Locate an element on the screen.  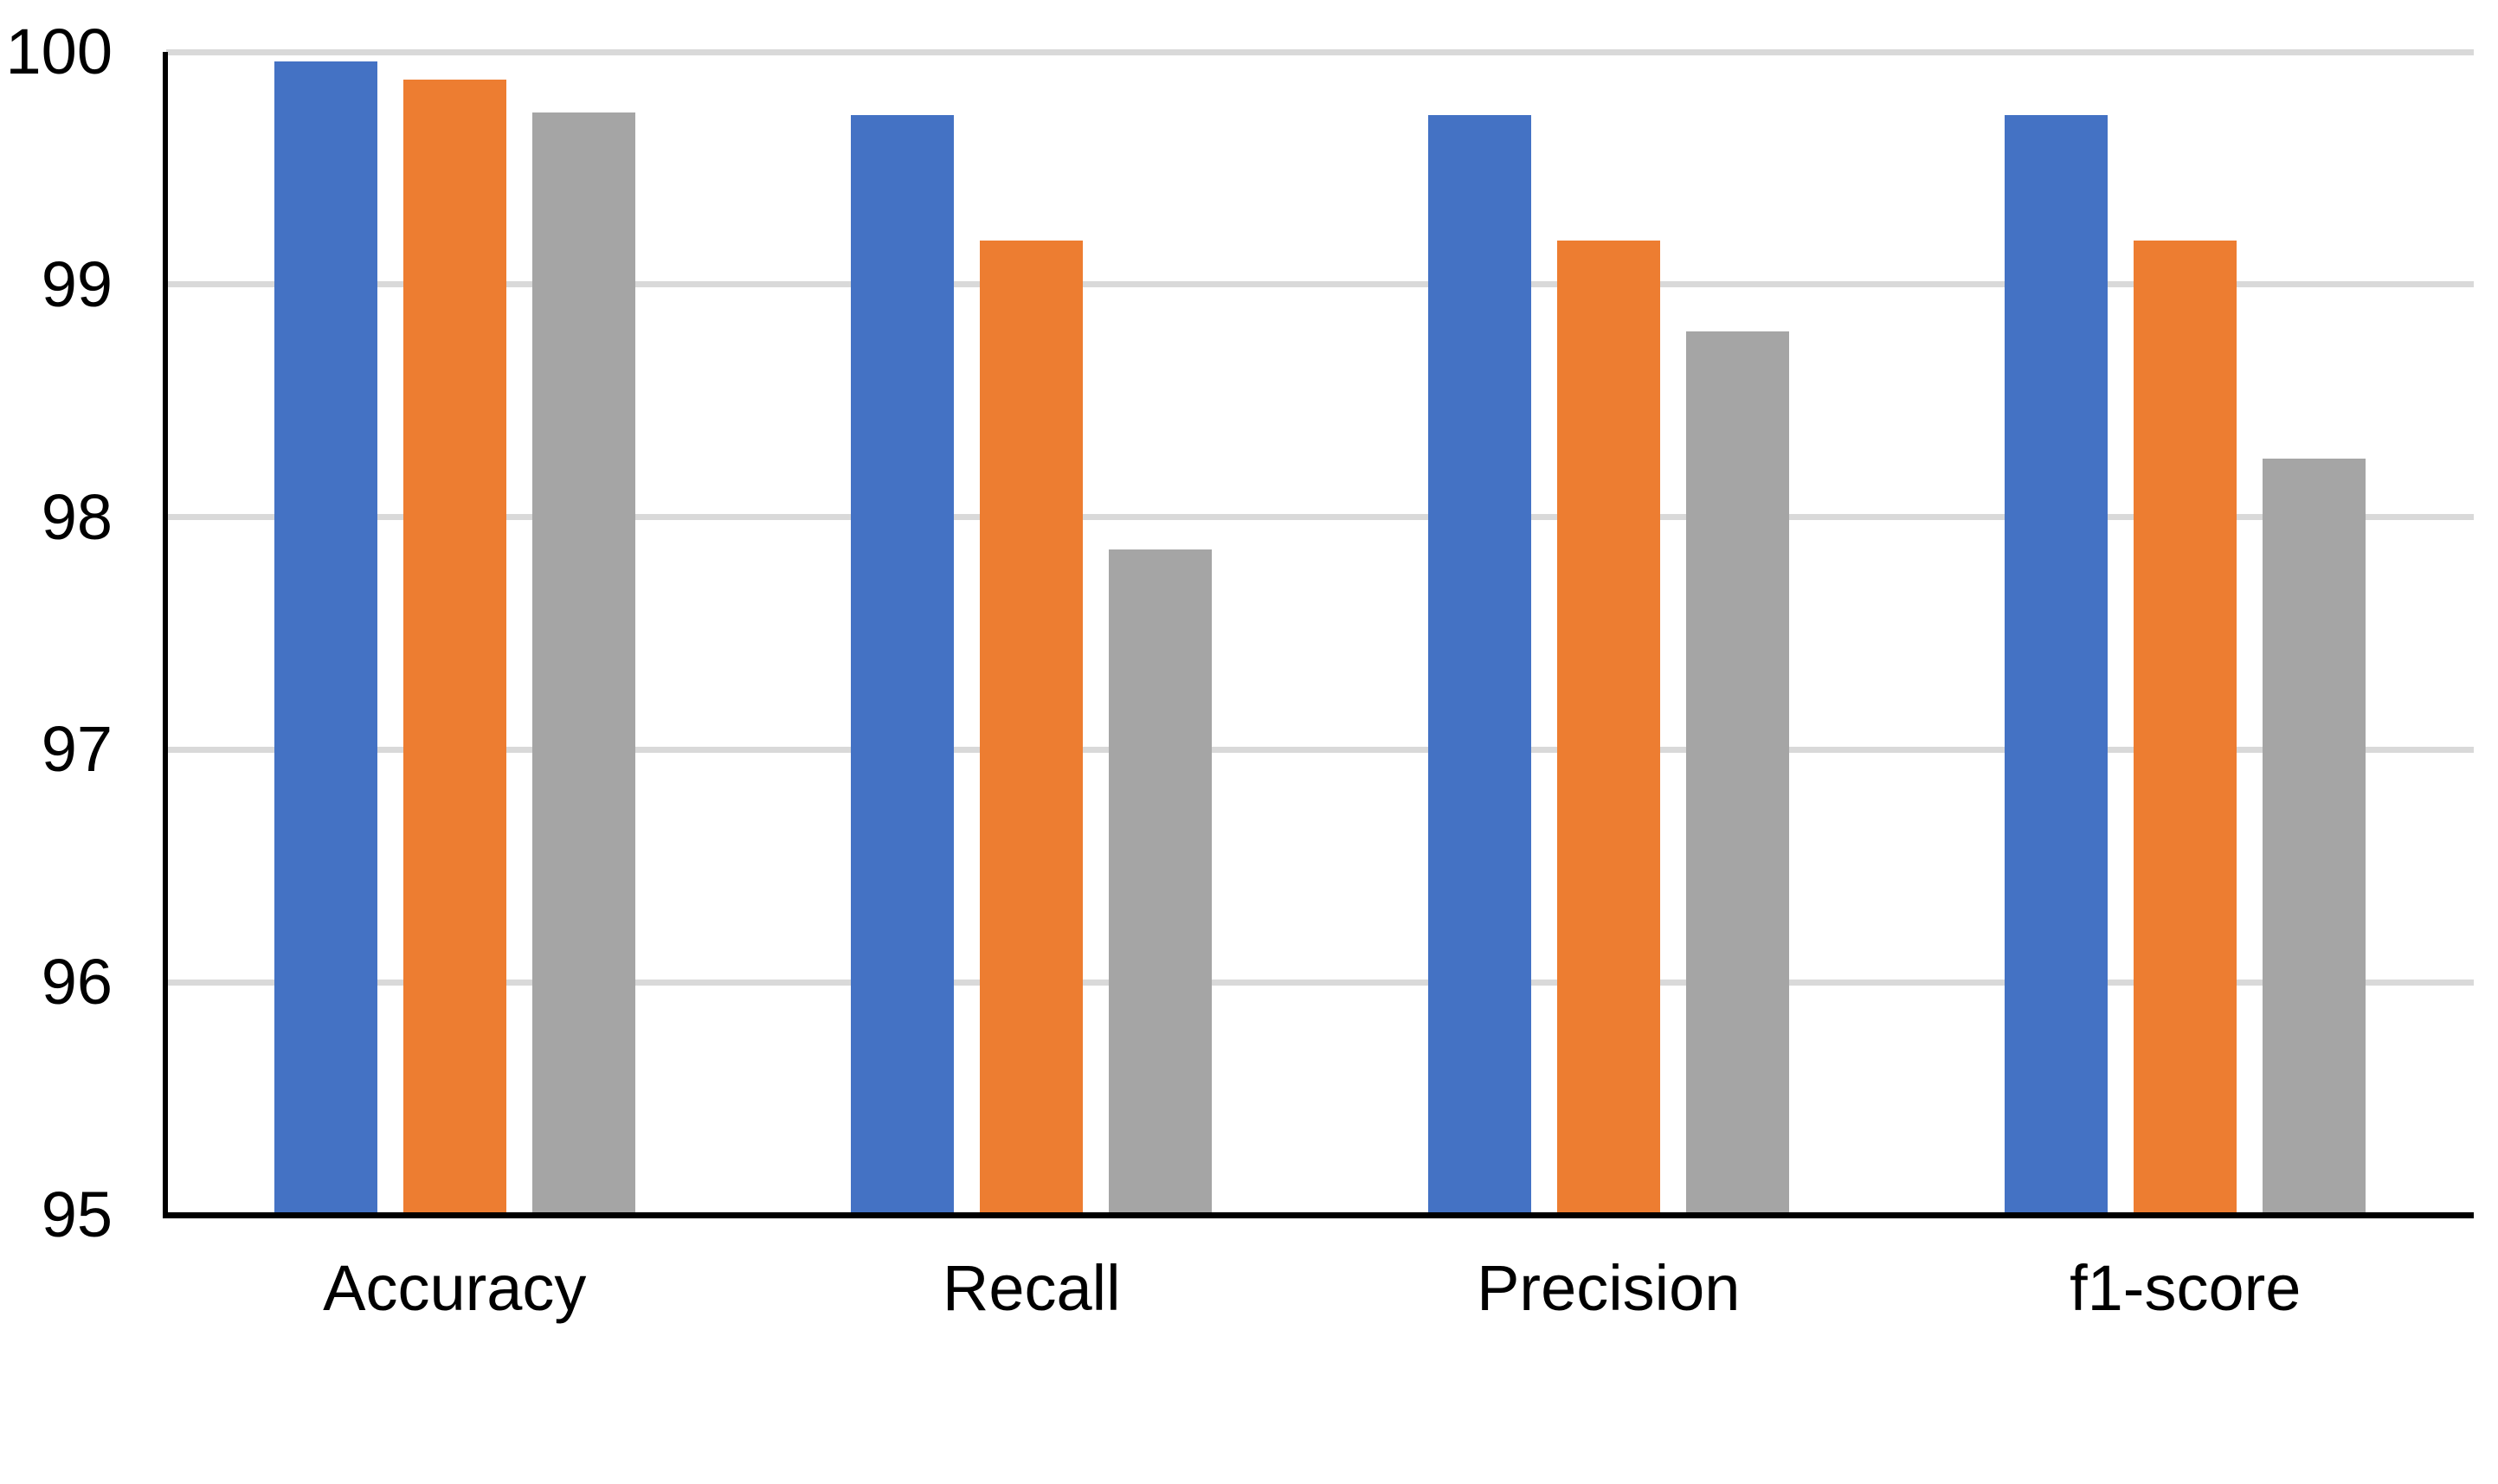
bar-proposed-approach-precision is located at coordinates (1479, 665).